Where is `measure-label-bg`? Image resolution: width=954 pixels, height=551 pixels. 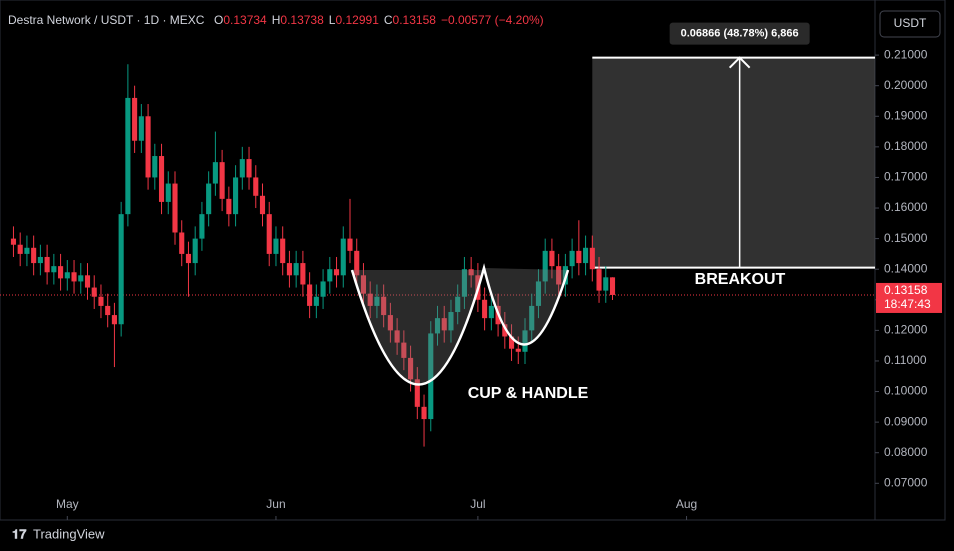 measure-label-bg is located at coordinates (739, 33).